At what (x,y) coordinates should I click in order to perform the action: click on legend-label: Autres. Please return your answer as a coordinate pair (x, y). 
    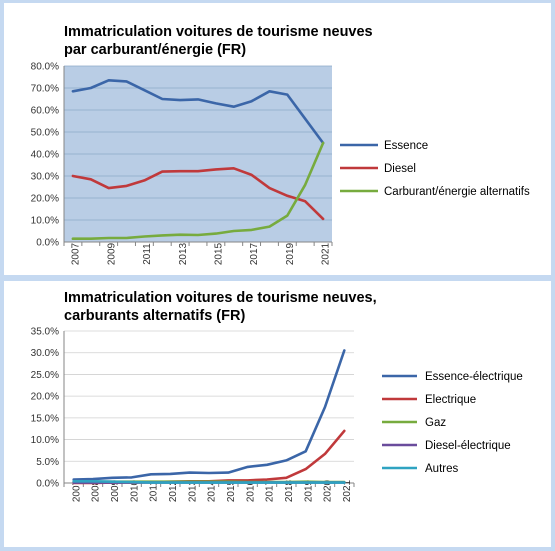
    Looking at the image, I should click on (441, 469).